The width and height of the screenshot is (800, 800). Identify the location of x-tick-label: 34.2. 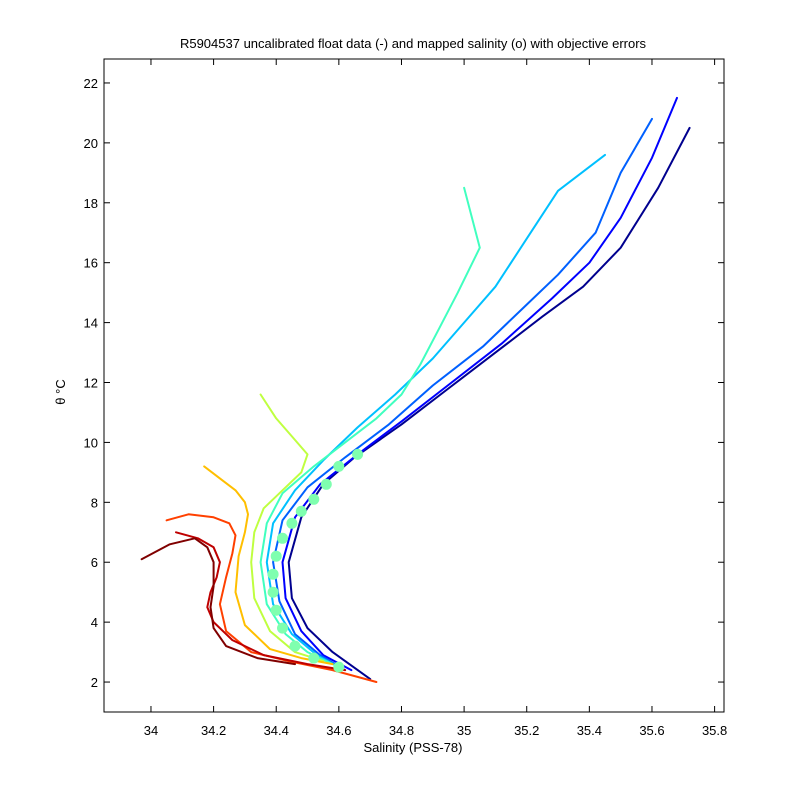
(213, 730).